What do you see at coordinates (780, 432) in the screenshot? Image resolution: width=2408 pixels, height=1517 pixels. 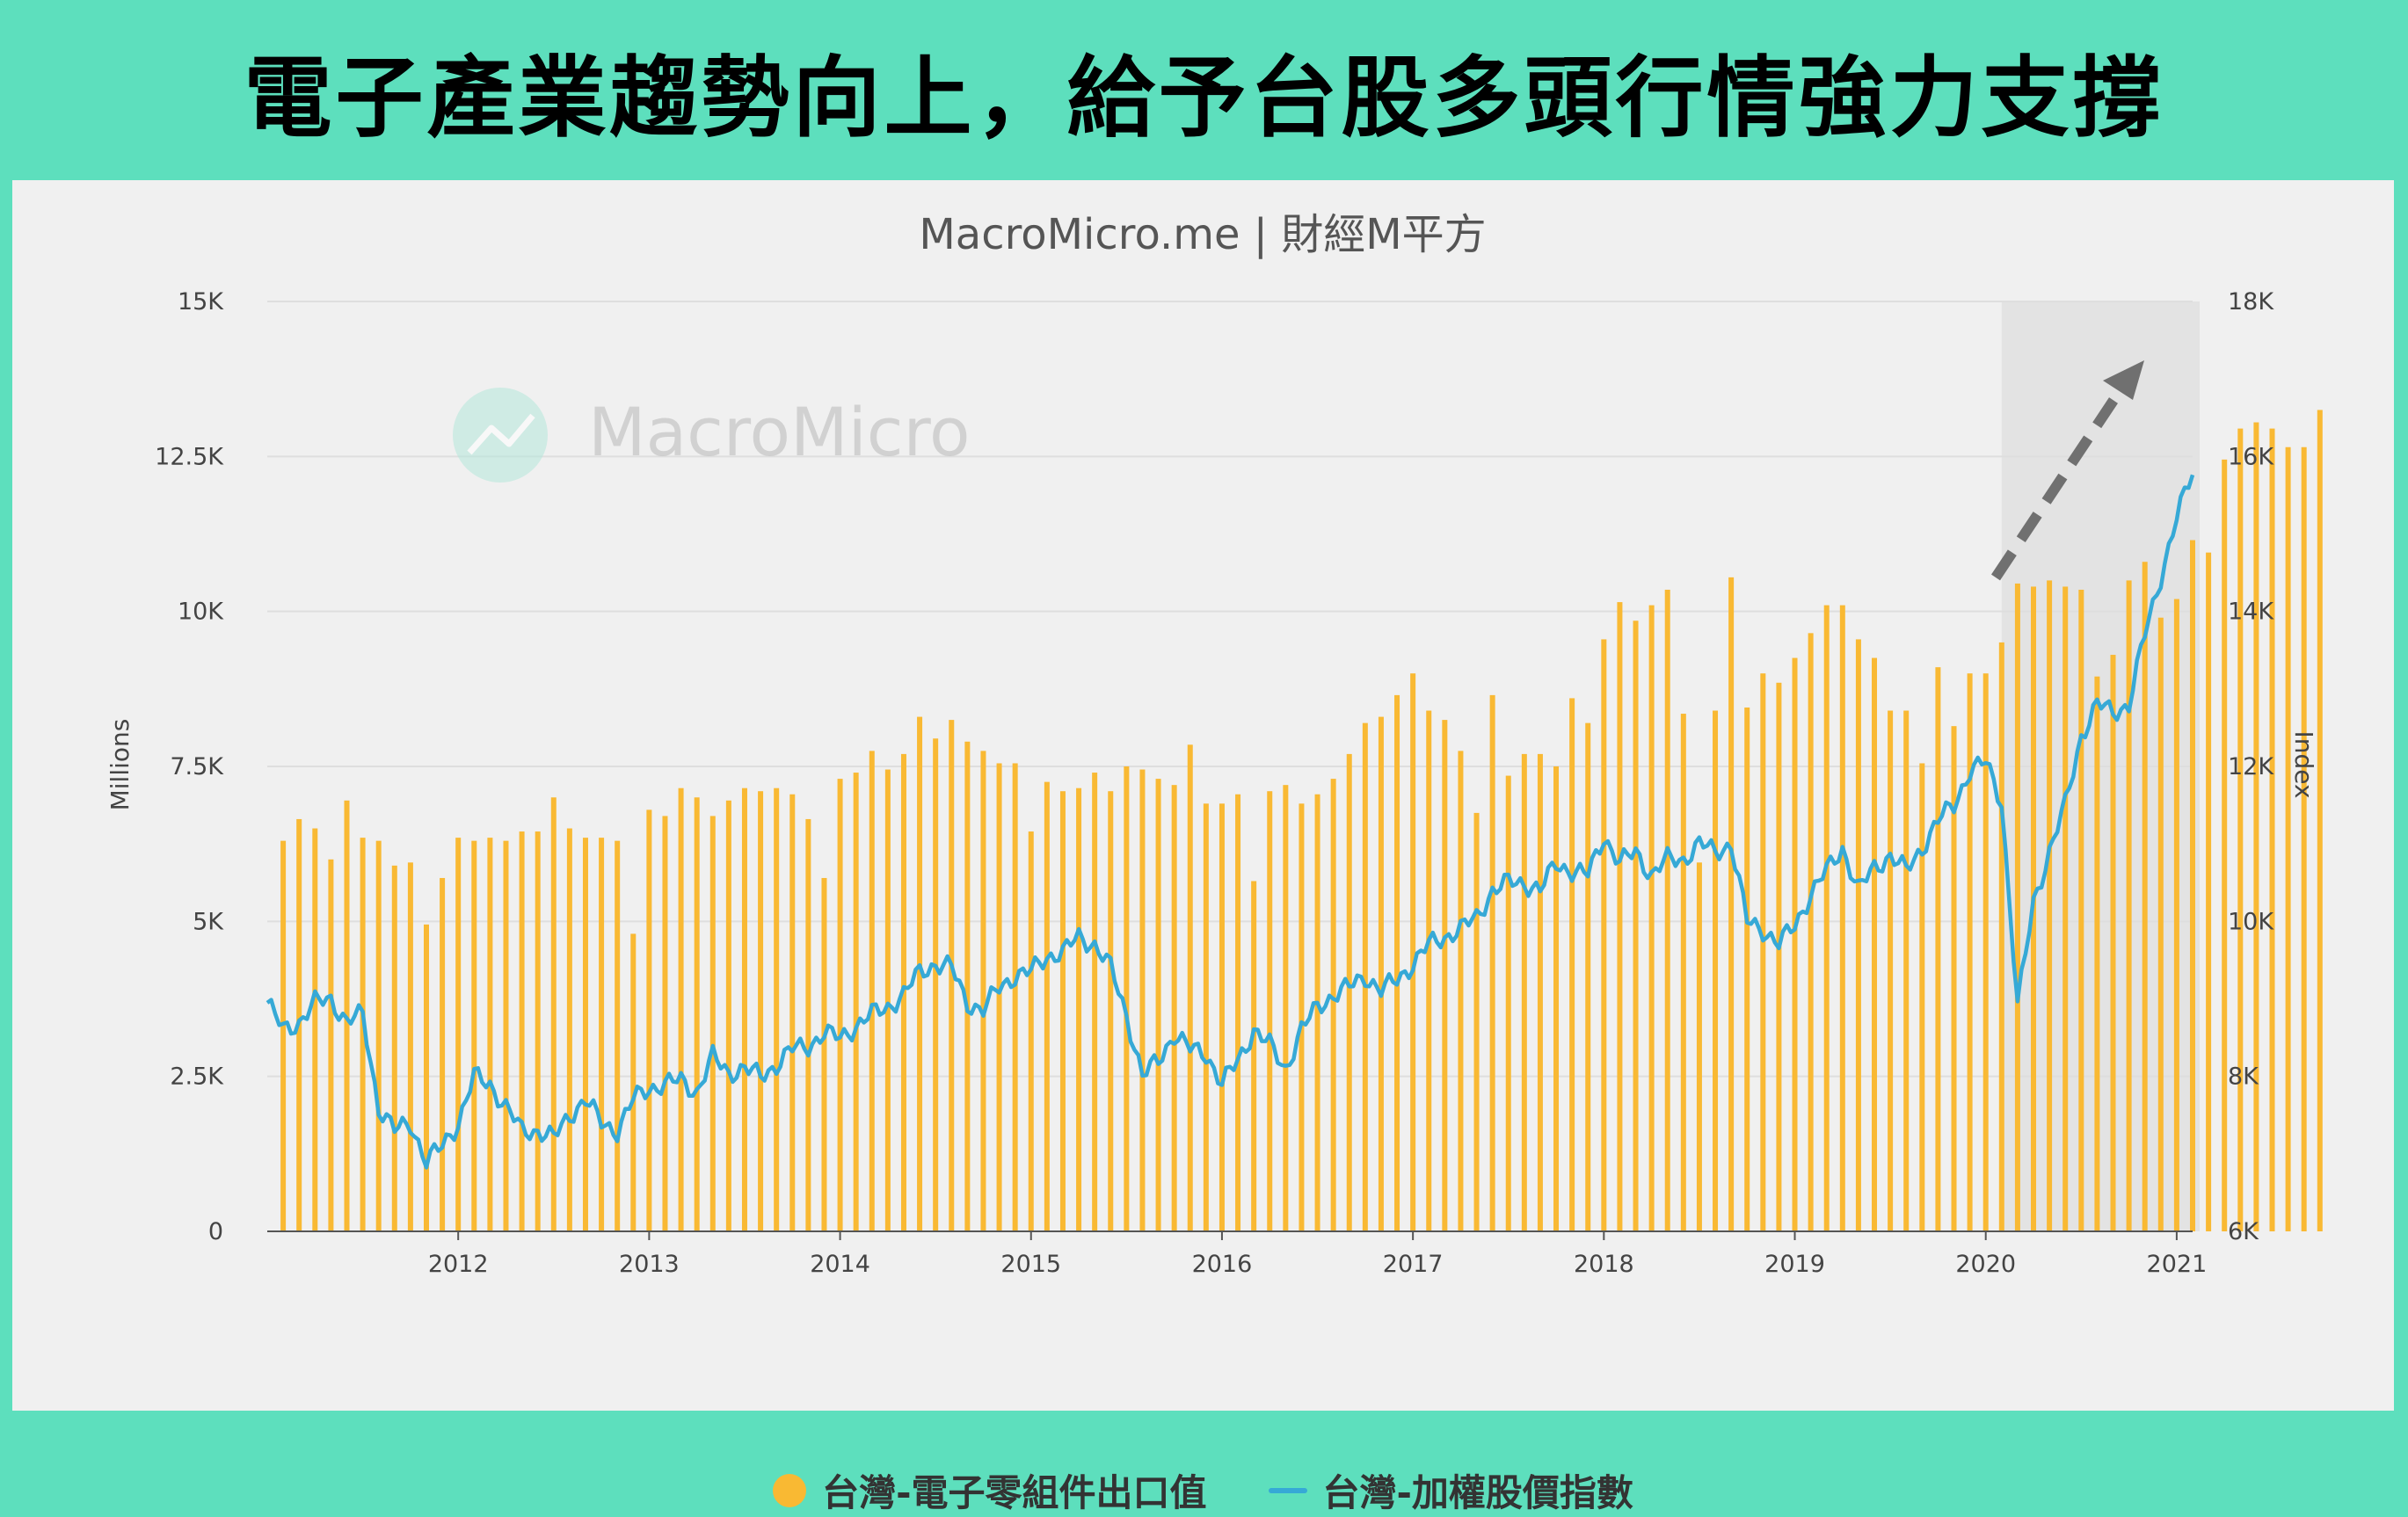 I see `watermark-text: MacroMicro` at bounding box center [780, 432].